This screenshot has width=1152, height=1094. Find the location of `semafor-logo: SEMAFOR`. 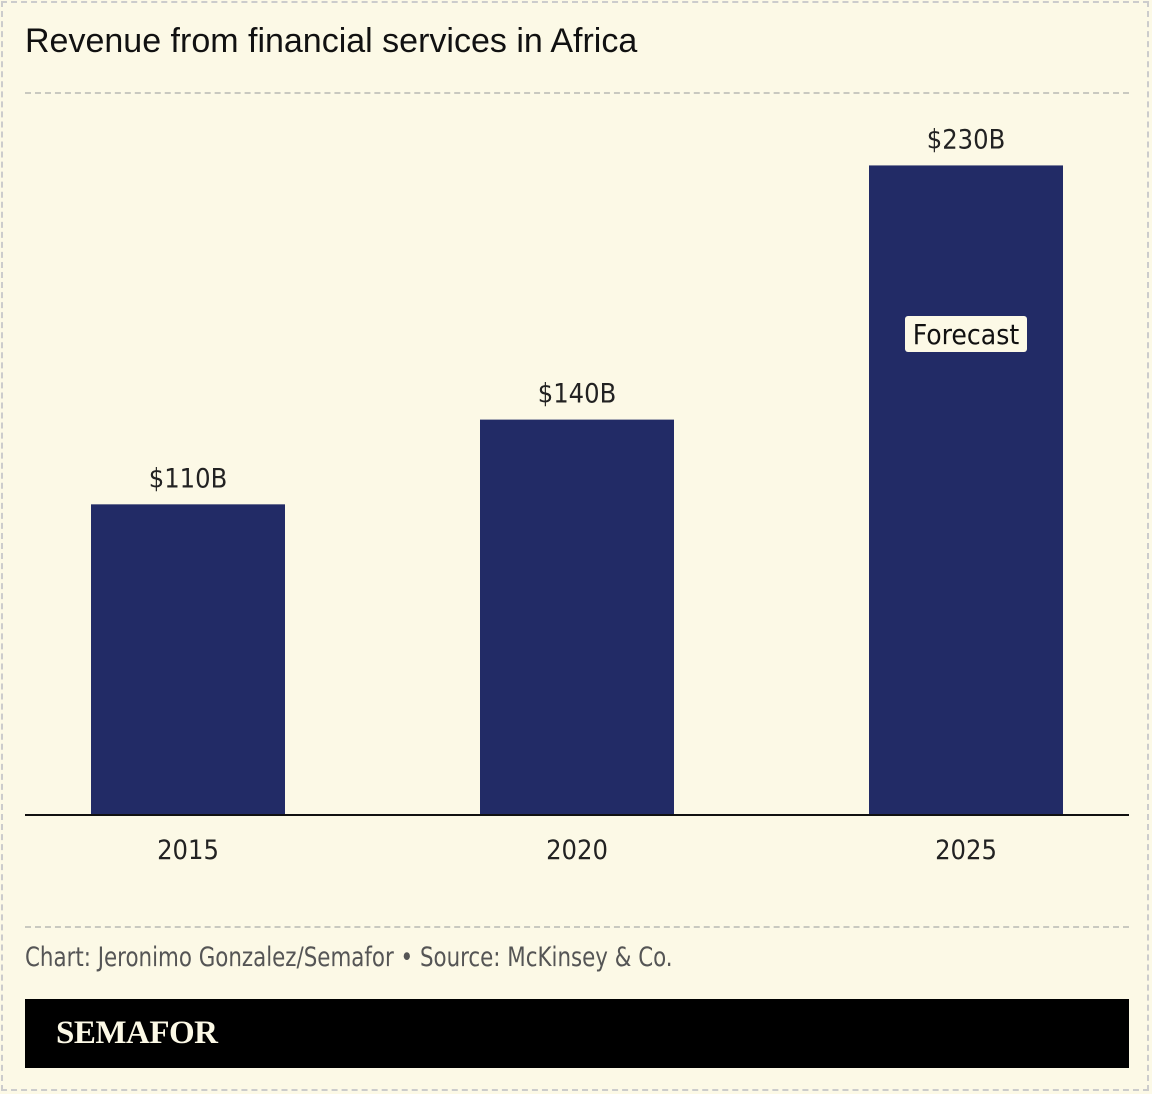

semafor-logo: SEMAFOR is located at coordinates (137, 1033).